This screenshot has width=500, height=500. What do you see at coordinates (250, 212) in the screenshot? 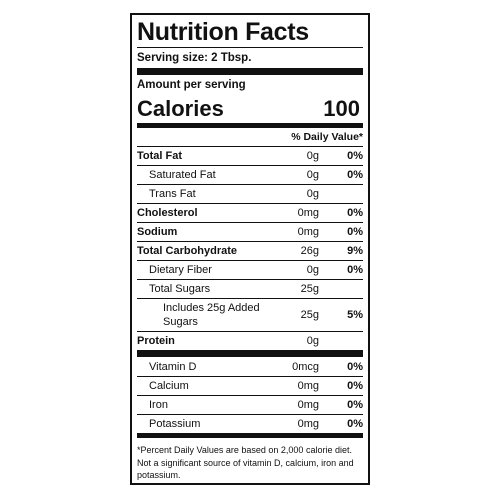
I see `nutrient-row: Cholesterol 0mg 0%` at bounding box center [250, 212].